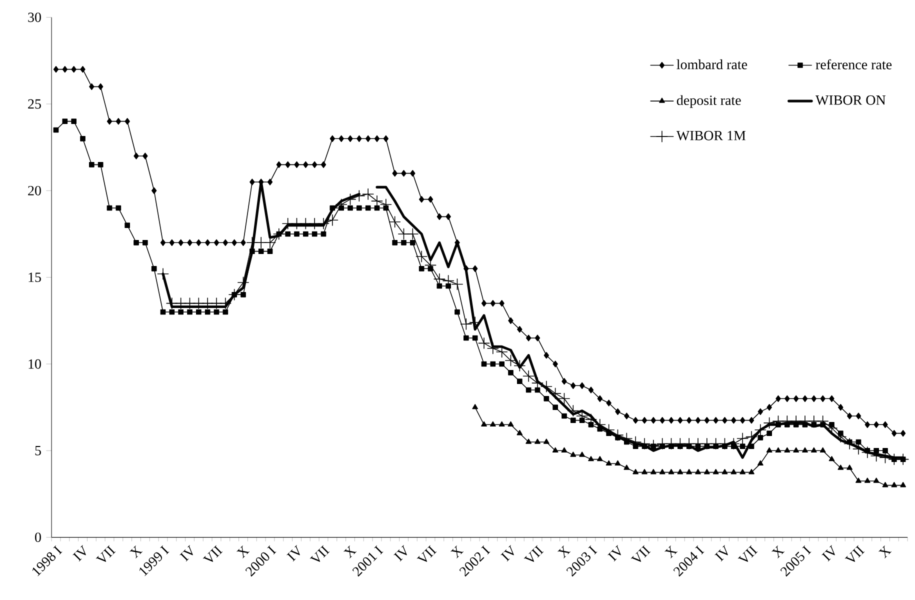 This screenshot has height=600, width=915. What do you see at coordinates (711, 135) in the screenshot?
I see `legend-label: WIBOR 1M` at bounding box center [711, 135].